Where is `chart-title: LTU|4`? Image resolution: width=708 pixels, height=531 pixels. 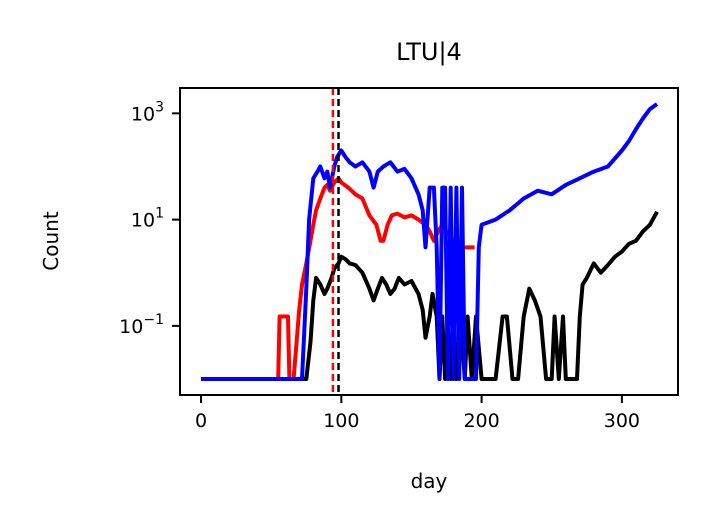 chart-title: LTU|4 is located at coordinates (429, 52).